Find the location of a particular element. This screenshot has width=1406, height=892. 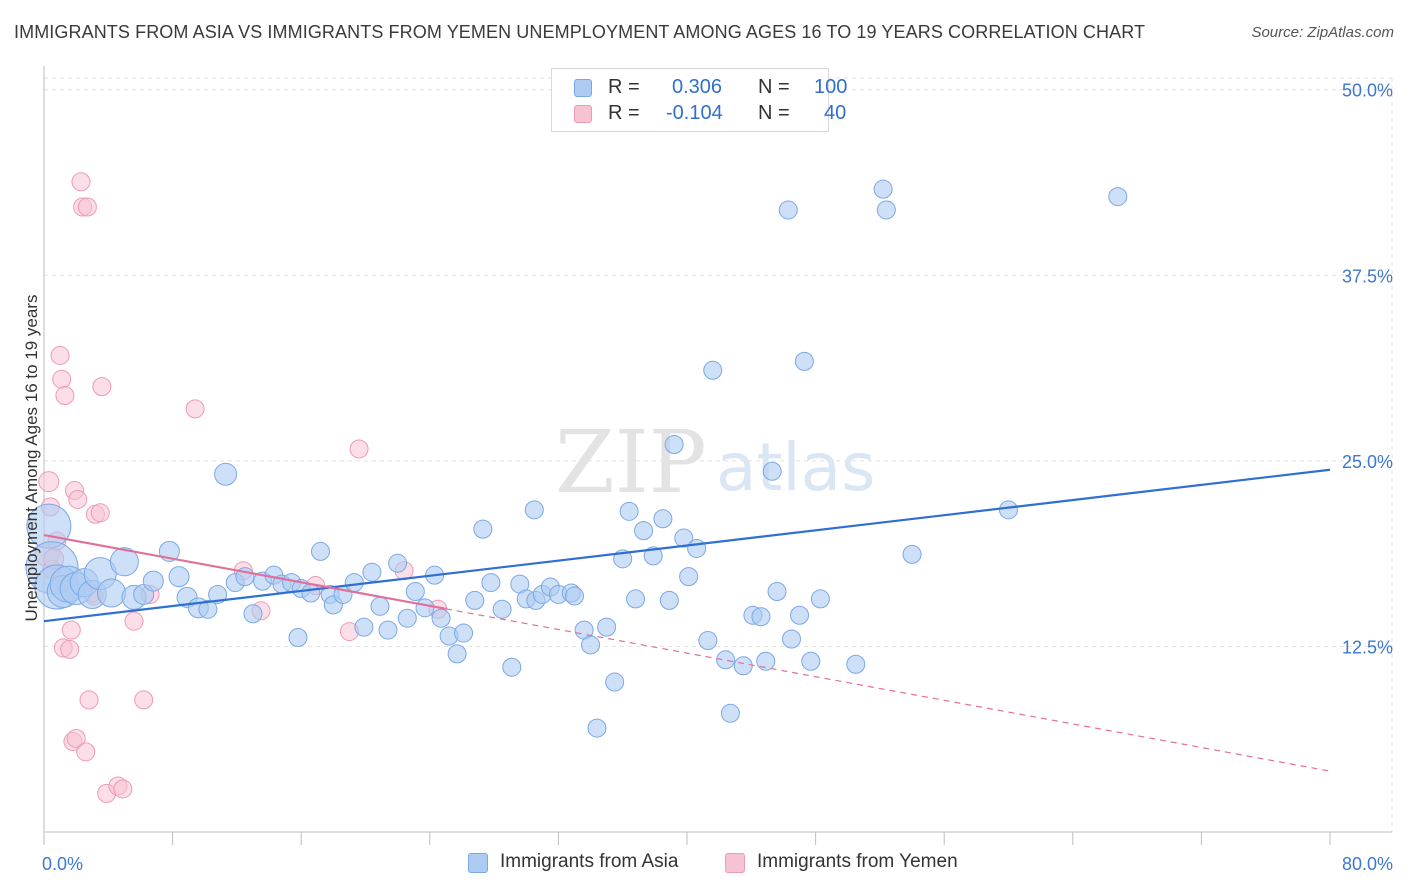

x-tick-label-max: 80.0% is located at coordinates (1367, 864).